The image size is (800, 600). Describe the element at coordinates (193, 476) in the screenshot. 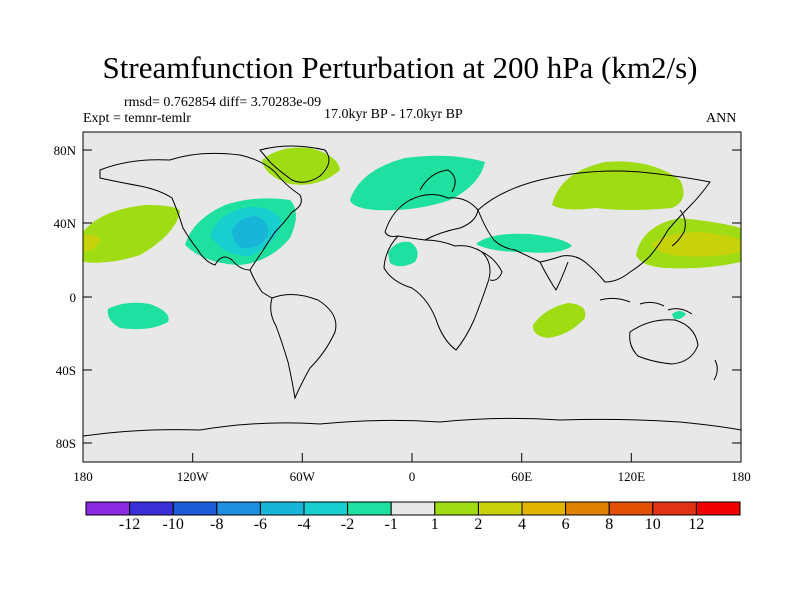

I see `lon-label-120w: 120W` at that location.